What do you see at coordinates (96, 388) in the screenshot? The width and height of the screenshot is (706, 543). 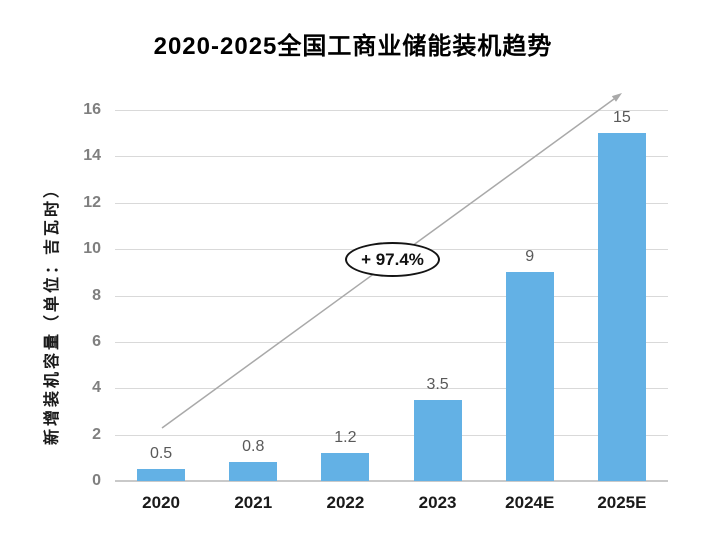 I see `y-tick-label: 4` at bounding box center [96, 388].